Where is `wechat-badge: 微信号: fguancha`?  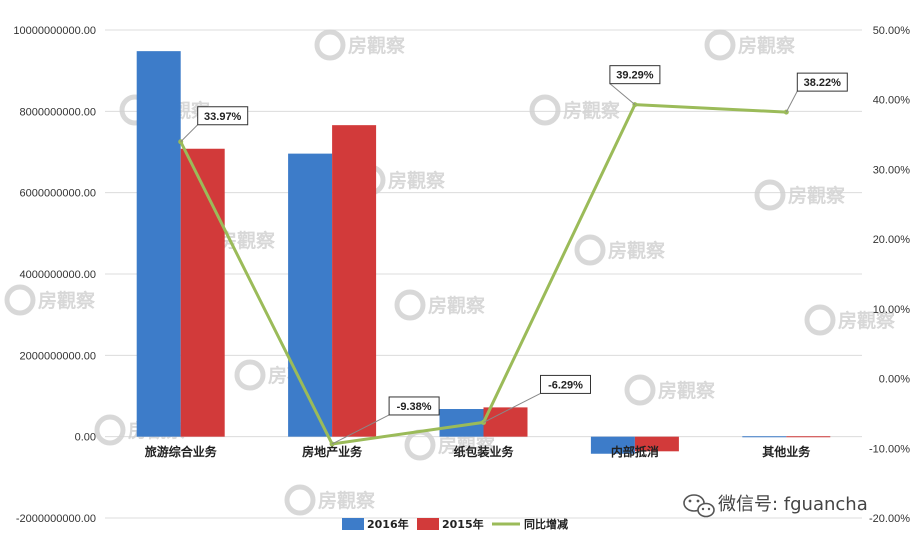 wechat-badge: 微信号: fguancha is located at coordinates (775, 506).